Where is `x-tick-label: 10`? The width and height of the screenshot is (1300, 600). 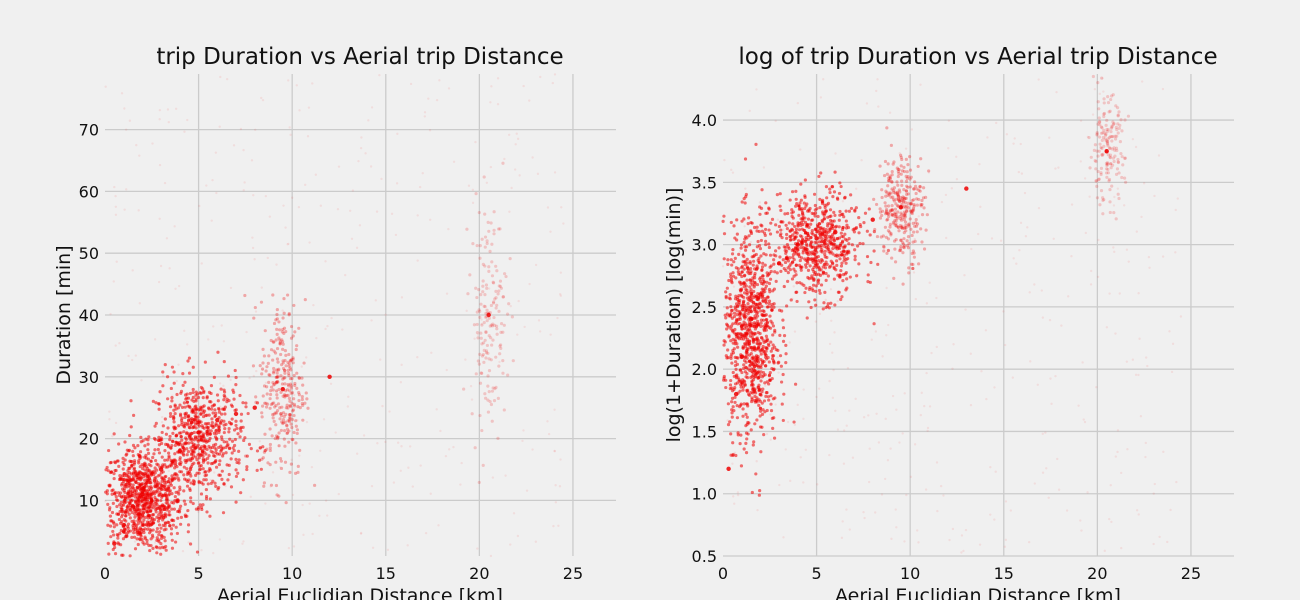 x-tick-label: 10 is located at coordinates (910, 573).